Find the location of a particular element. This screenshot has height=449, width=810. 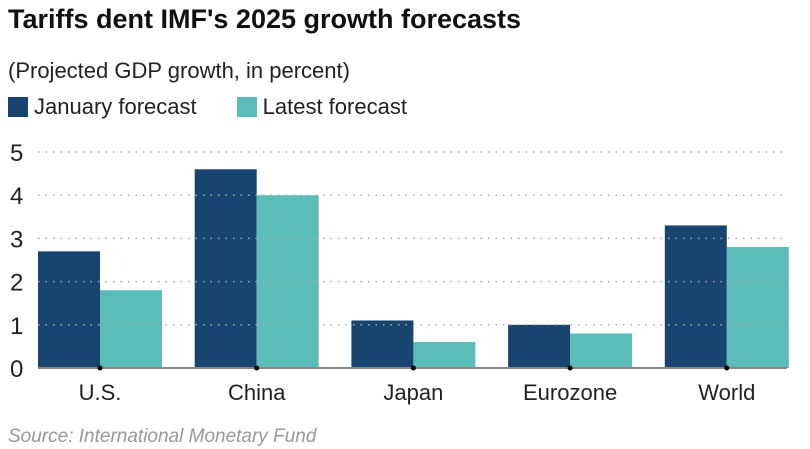

legend-item-january: January forecast is located at coordinates (102, 107).